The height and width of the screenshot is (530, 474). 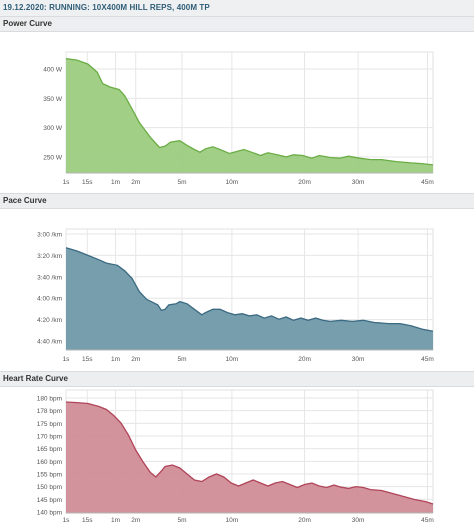 What do you see at coordinates (49, 500) in the screenshot?
I see `y-tick-label: 145 bpm` at bounding box center [49, 500].